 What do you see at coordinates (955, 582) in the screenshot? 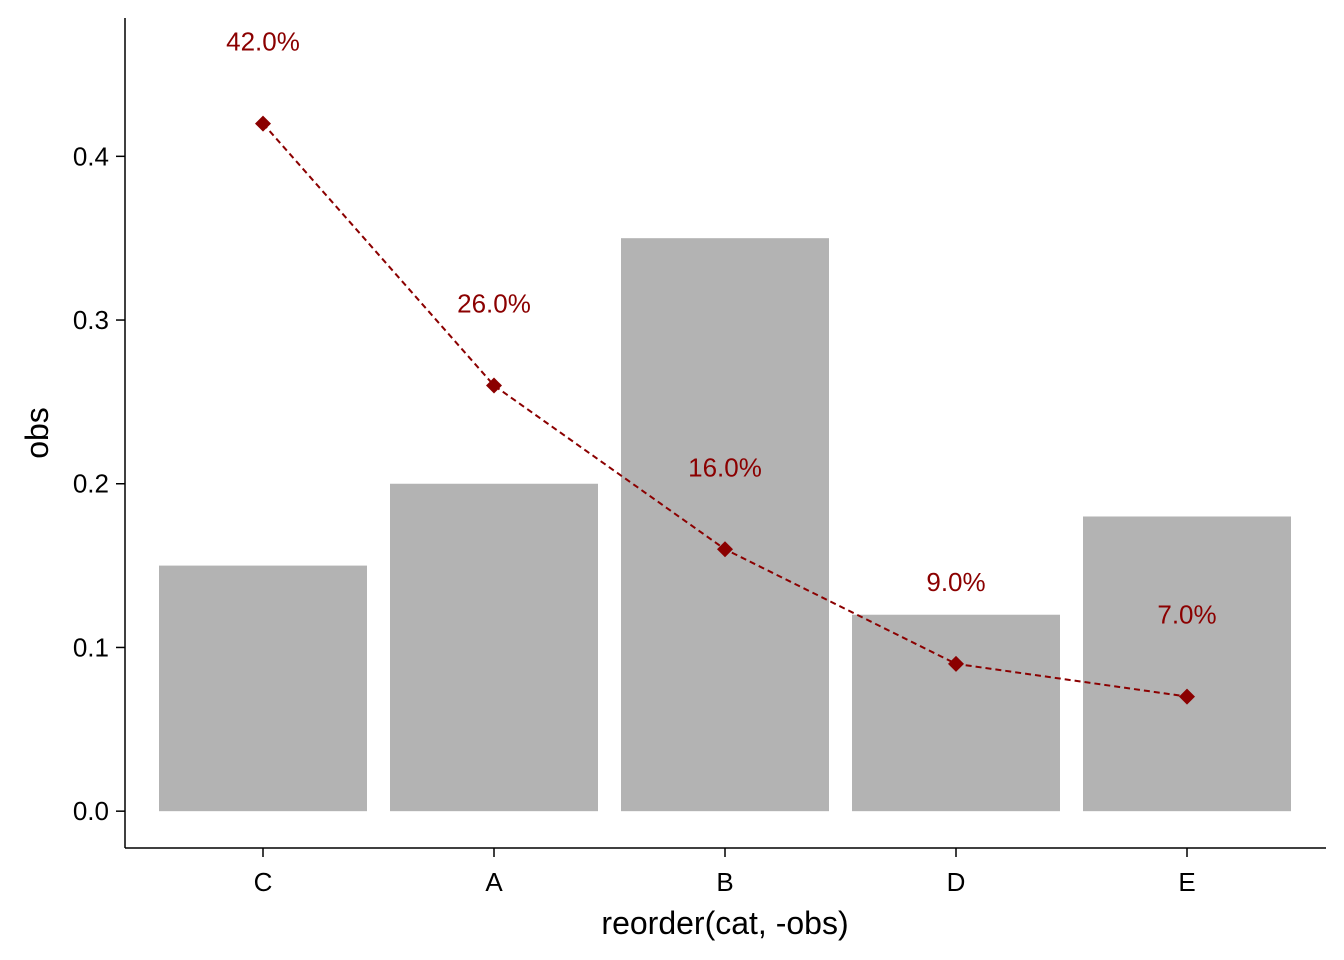
I see `percent-label-D: 9.0%` at bounding box center [955, 582].